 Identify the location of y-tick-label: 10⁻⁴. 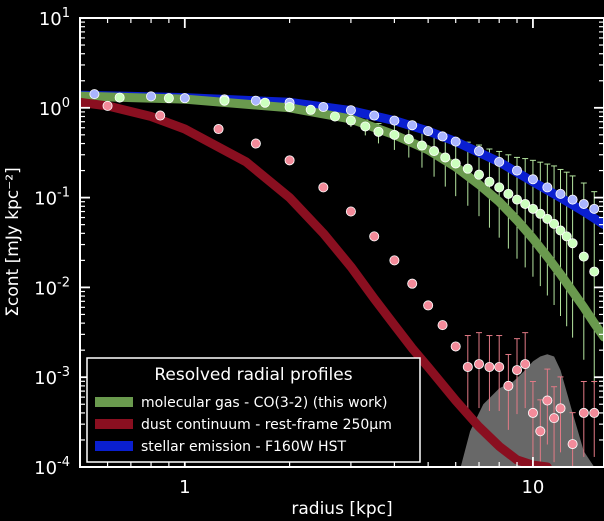
(52, 467).